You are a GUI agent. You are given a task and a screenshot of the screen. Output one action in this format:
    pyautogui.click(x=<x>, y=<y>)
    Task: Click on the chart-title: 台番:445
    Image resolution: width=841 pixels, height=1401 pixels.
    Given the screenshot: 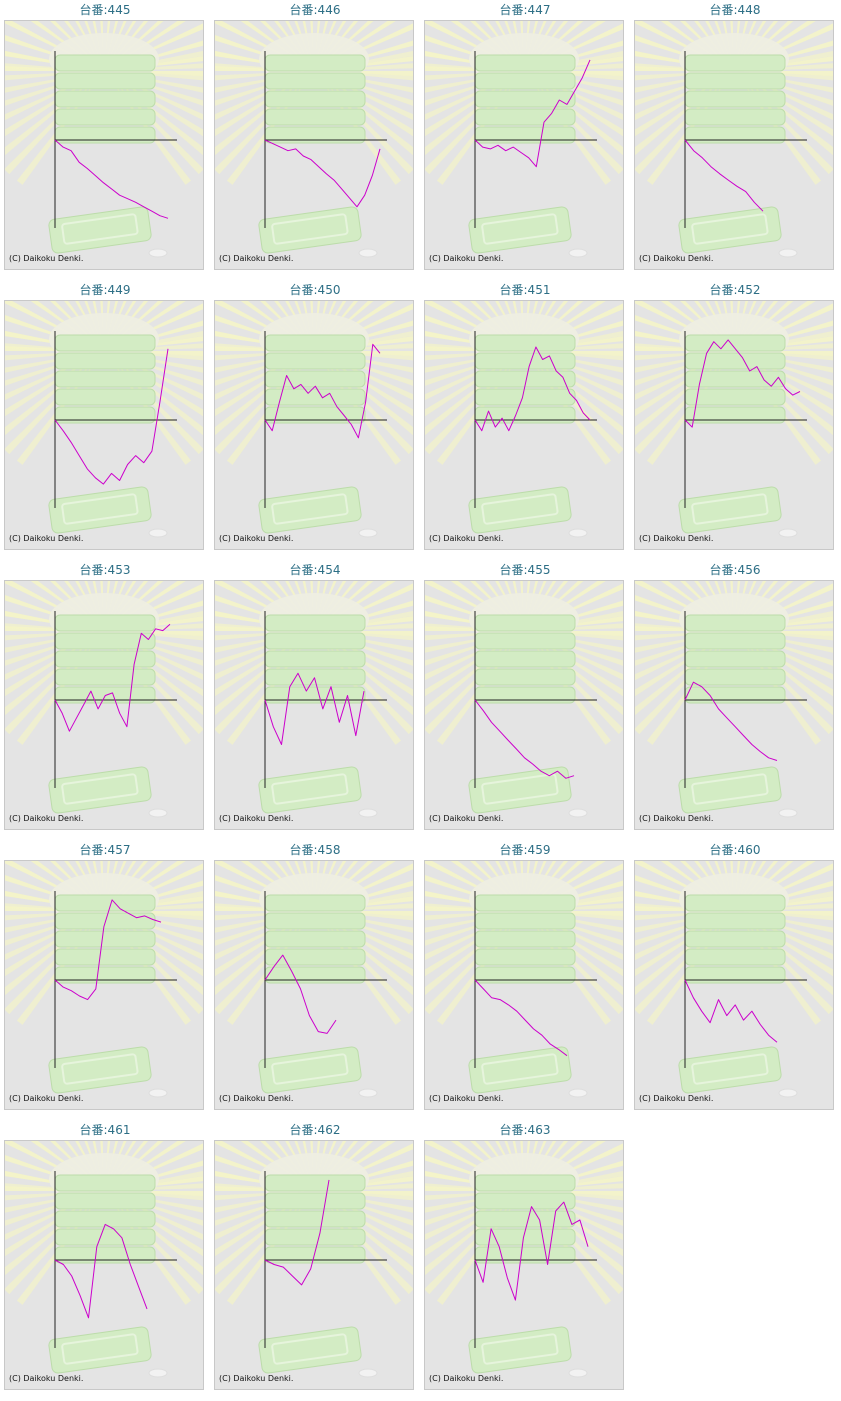 What is the action you would take?
    pyautogui.click(x=105, y=10)
    